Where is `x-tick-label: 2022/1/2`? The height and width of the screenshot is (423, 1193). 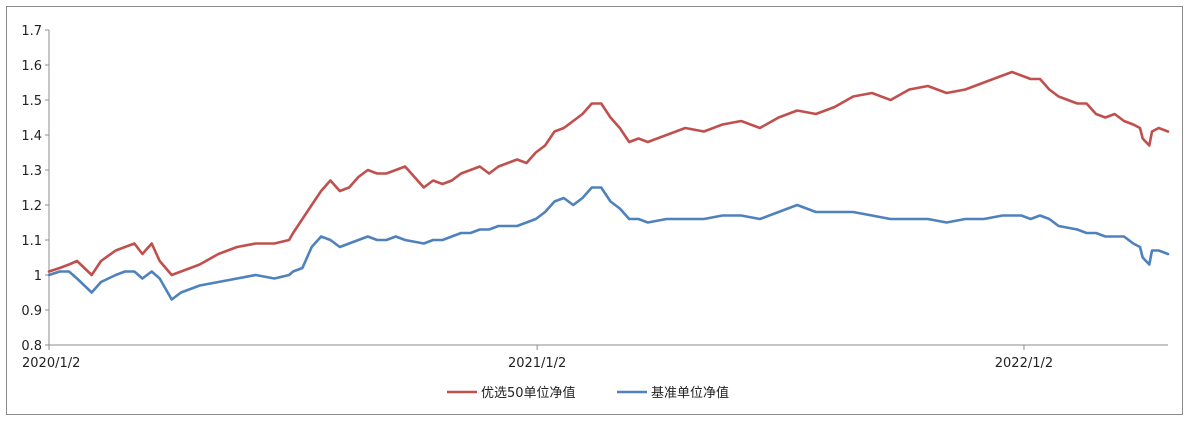
x-tick-label: 2022/1/2 is located at coordinates (1024, 363).